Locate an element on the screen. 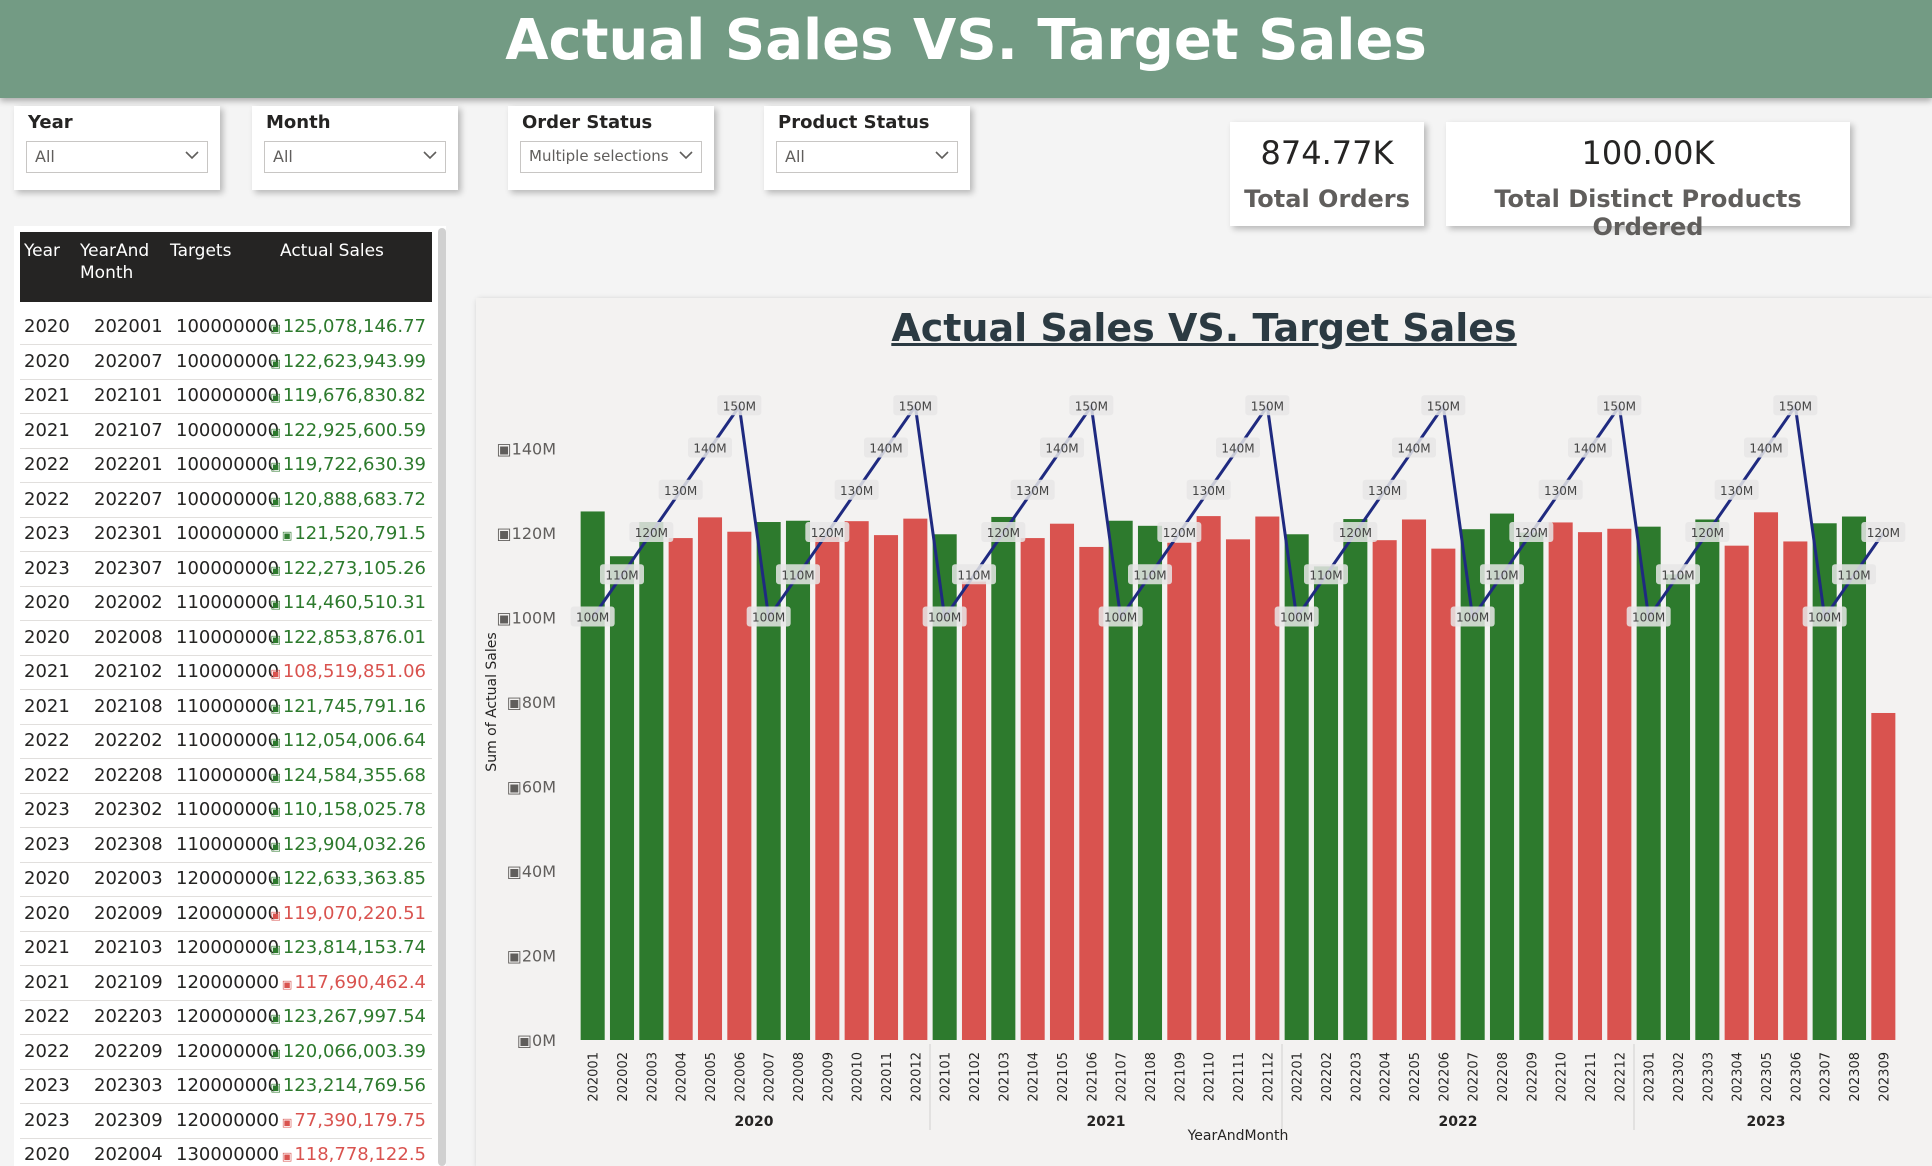 The image size is (1932, 1166). x-tick-label: 202012 is located at coordinates (916, 1077).